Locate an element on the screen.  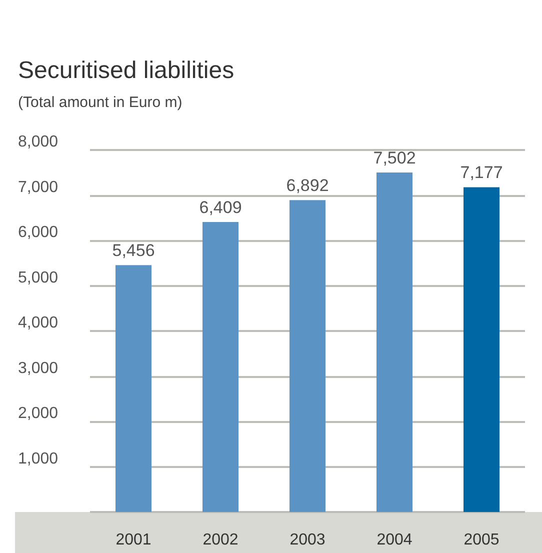
y-tick-label: 3,000 is located at coordinates (38, 368).